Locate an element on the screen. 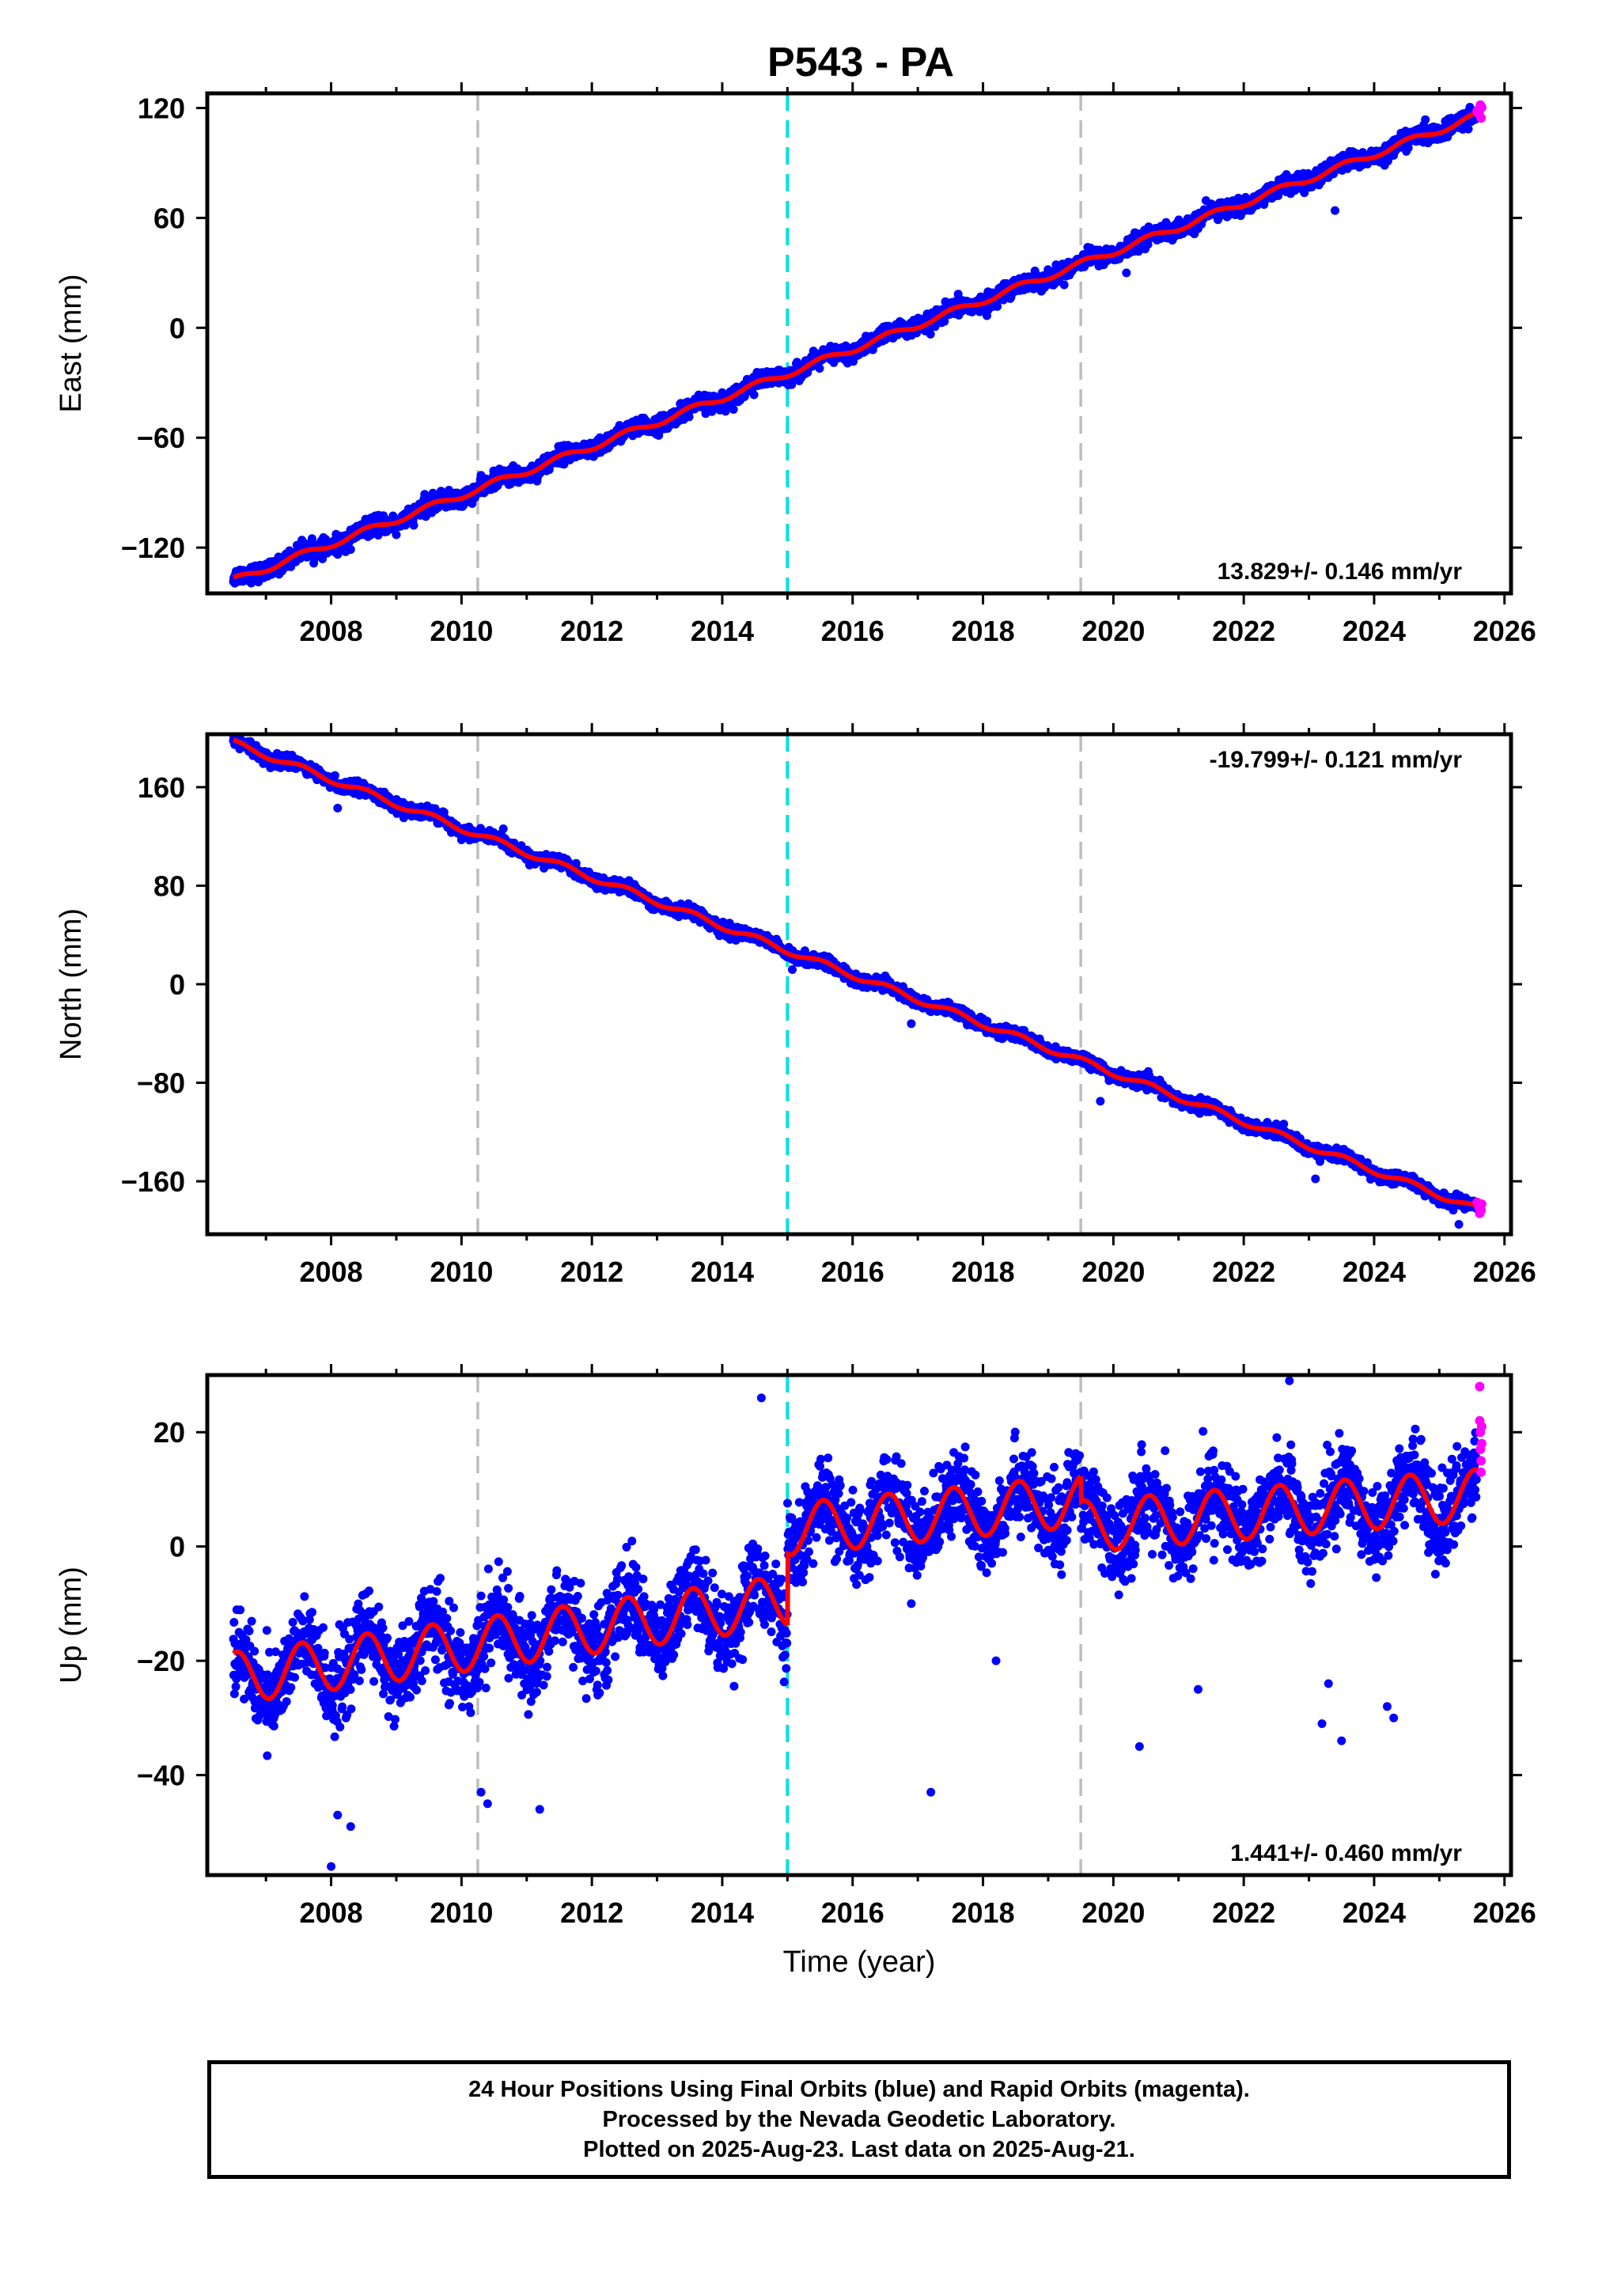  x-tick-label: 2008 is located at coordinates (331, 631).